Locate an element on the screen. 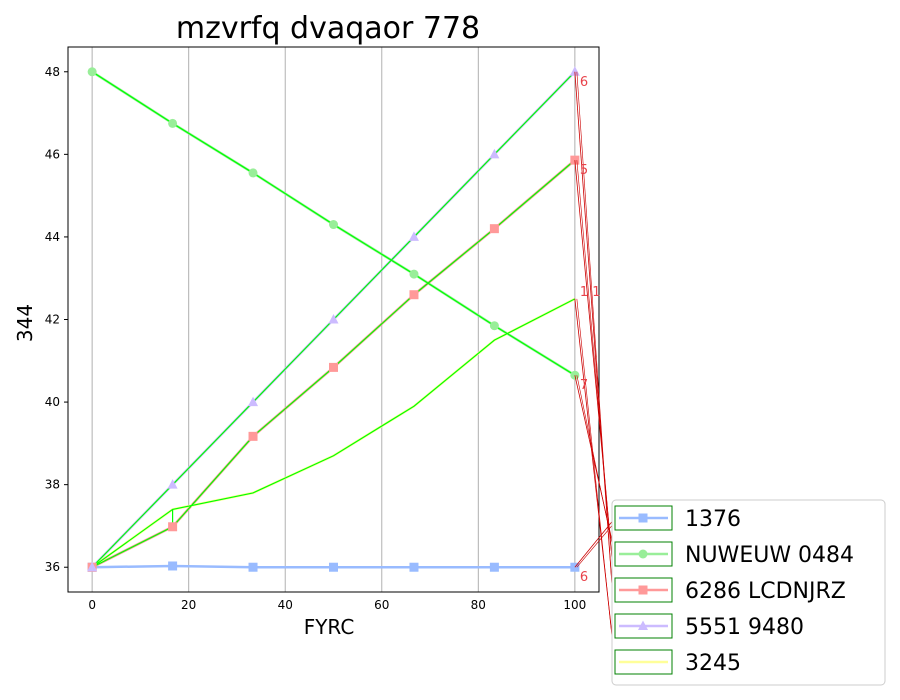 The image size is (900, 700). y-tick-label: 36 is located at coordinates (52, 567).